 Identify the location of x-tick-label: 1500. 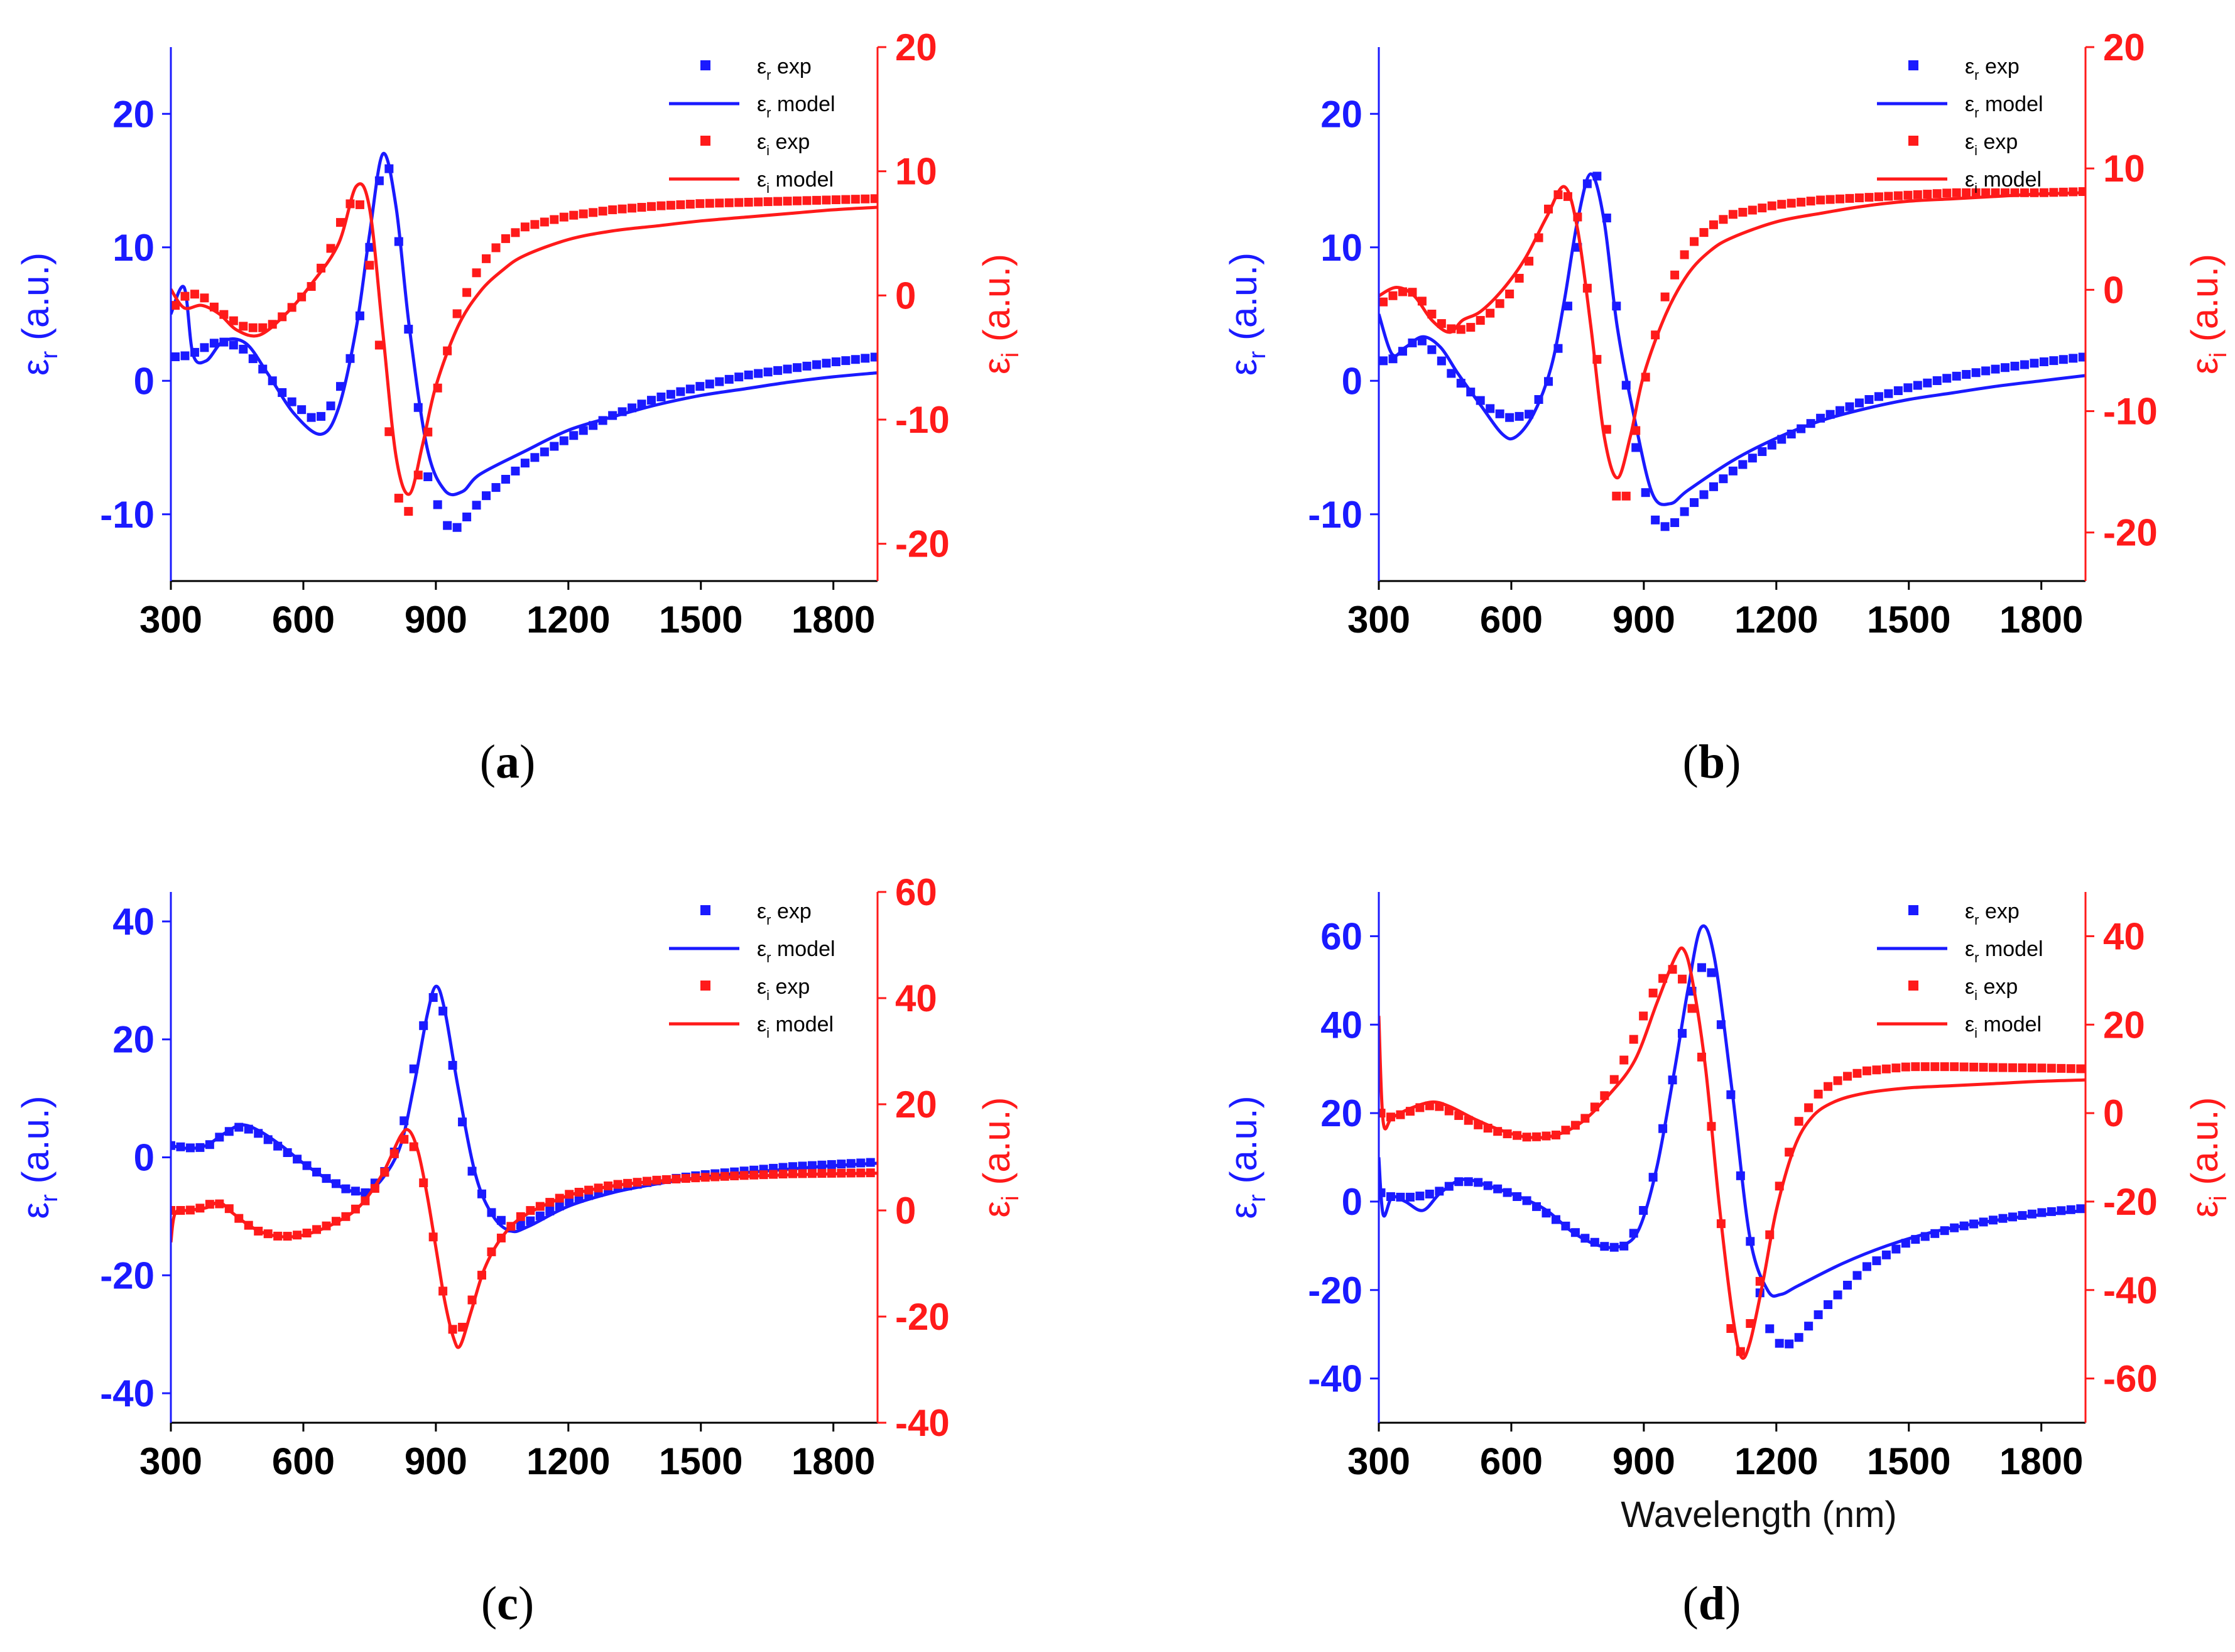
(700, 1461).